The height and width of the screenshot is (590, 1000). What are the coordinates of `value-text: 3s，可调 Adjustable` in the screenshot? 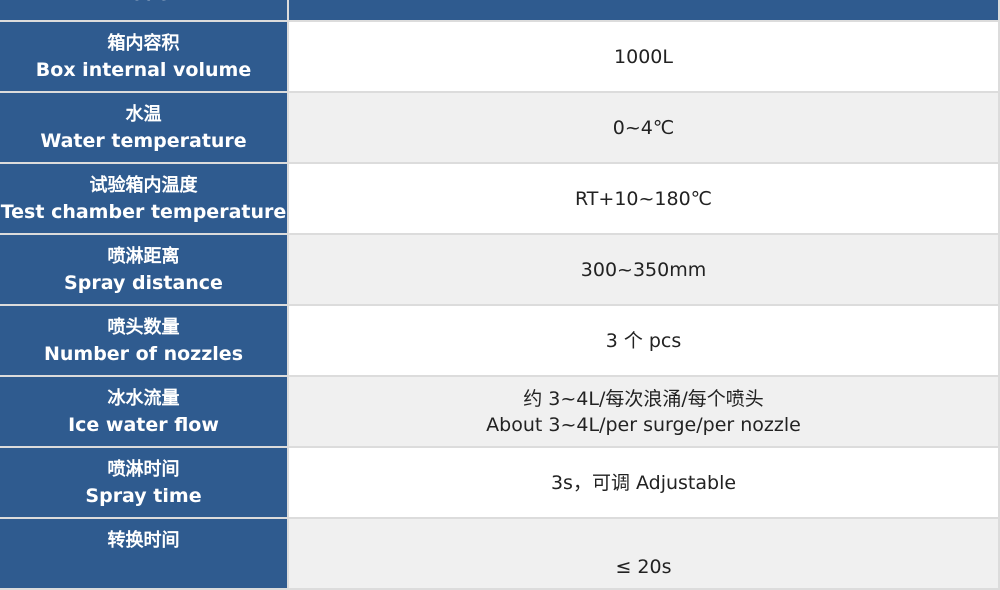 It's located at (643, 482).